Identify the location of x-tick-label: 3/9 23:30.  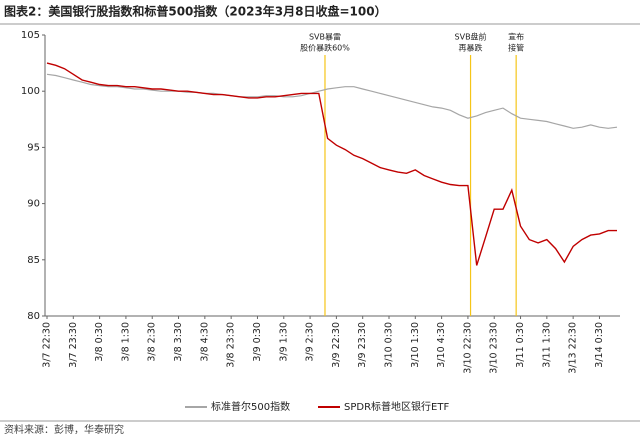
(362, 345).